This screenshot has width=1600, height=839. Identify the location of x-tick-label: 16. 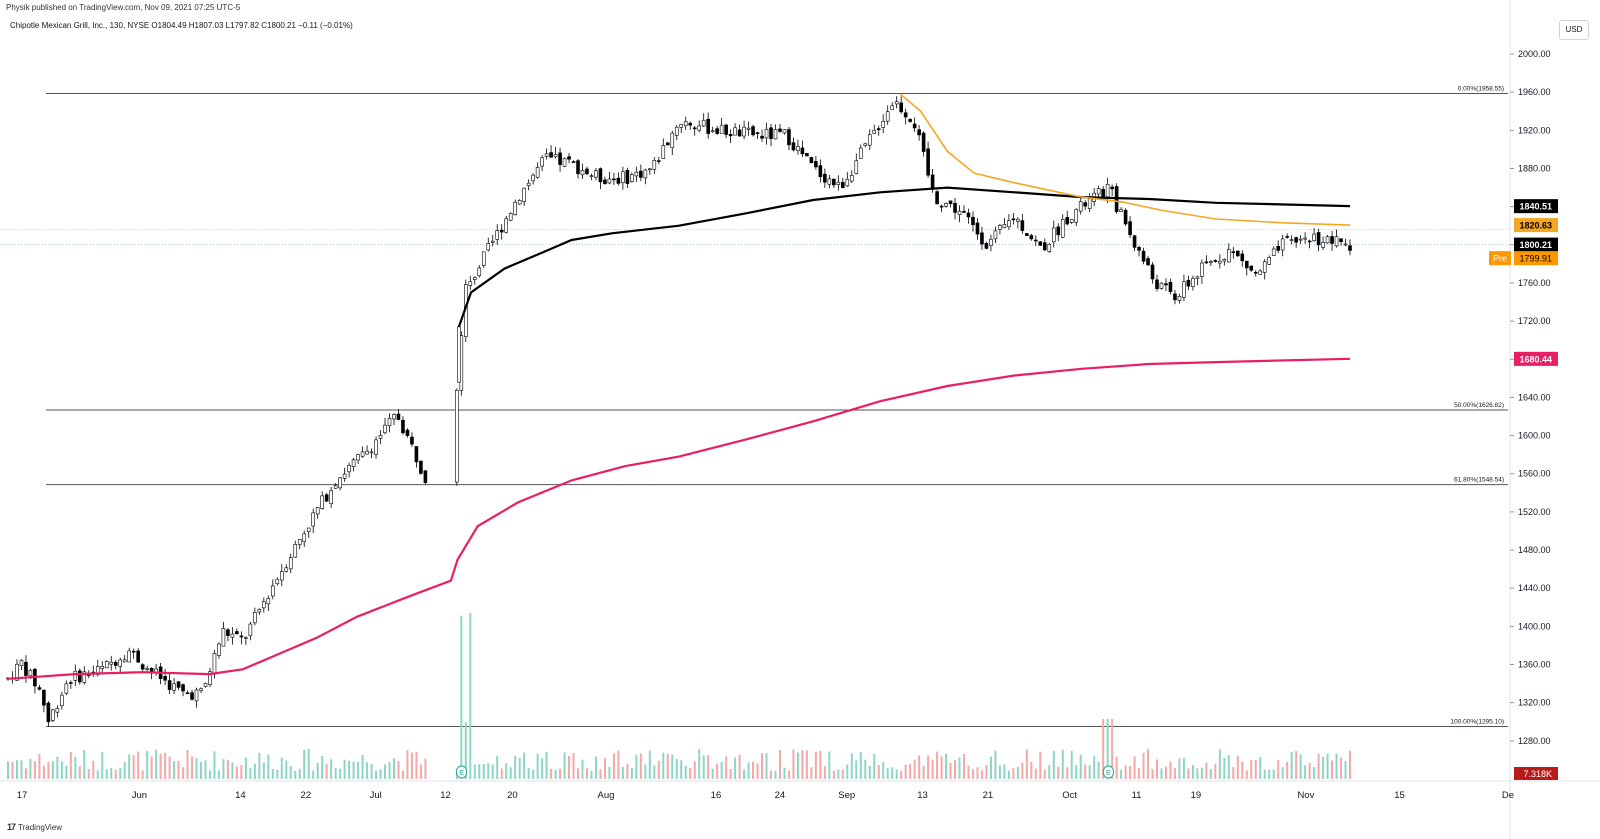
(716, 795).